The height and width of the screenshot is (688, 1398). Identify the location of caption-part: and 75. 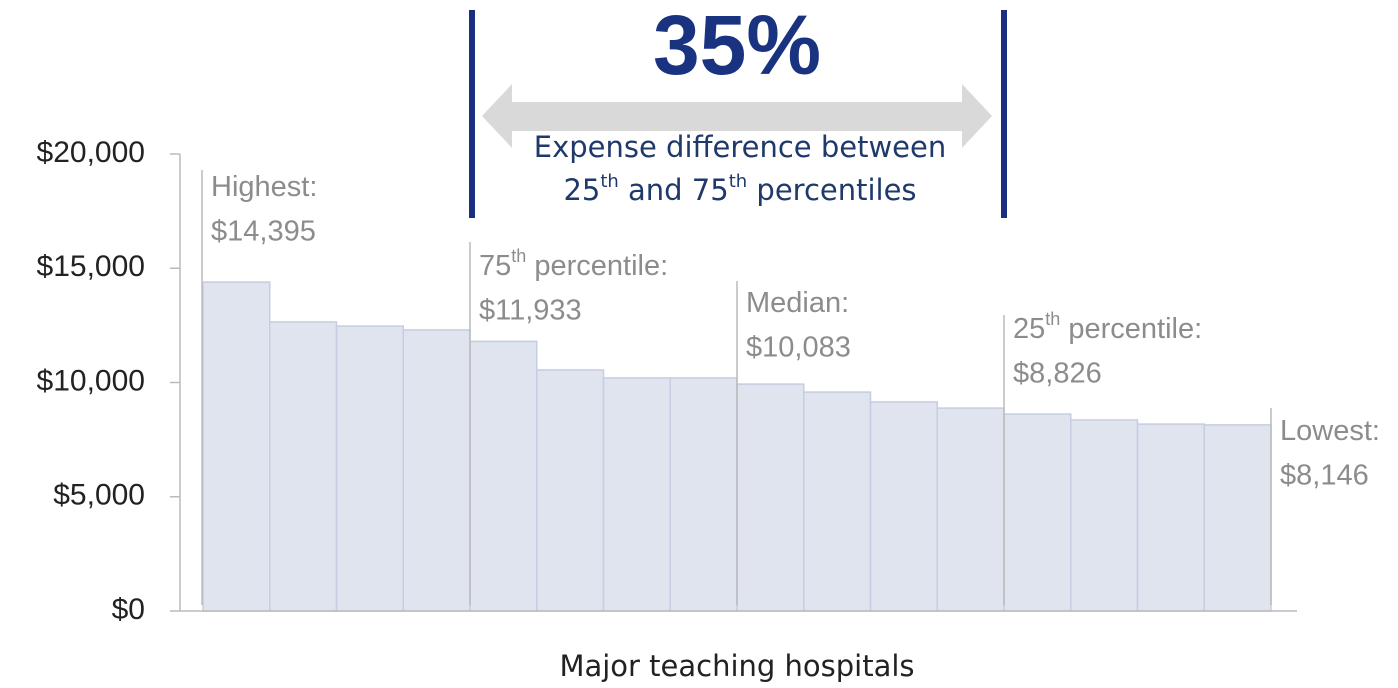
(674, 190).